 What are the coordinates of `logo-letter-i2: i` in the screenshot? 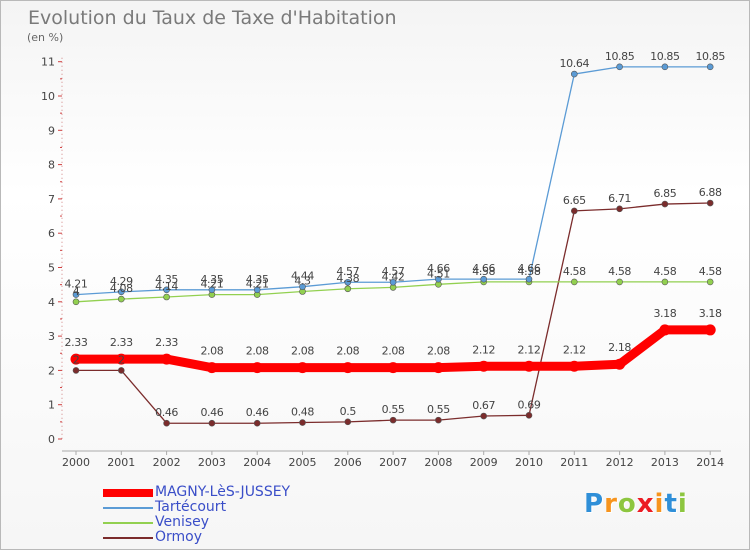 It's located at (682, 504).